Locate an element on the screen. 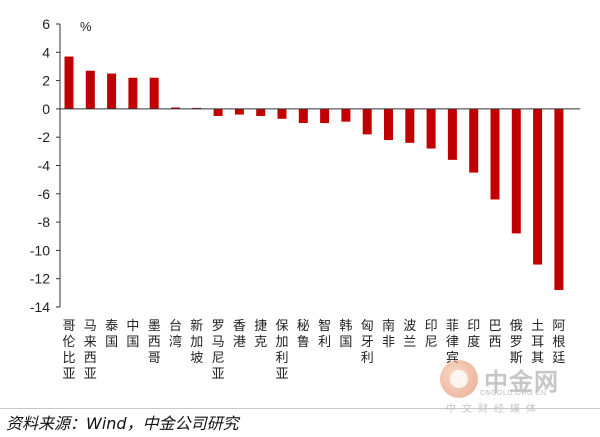 This screenshot has width=600, height=437. category-label: 捷克 is located at coordinates (260, 334).